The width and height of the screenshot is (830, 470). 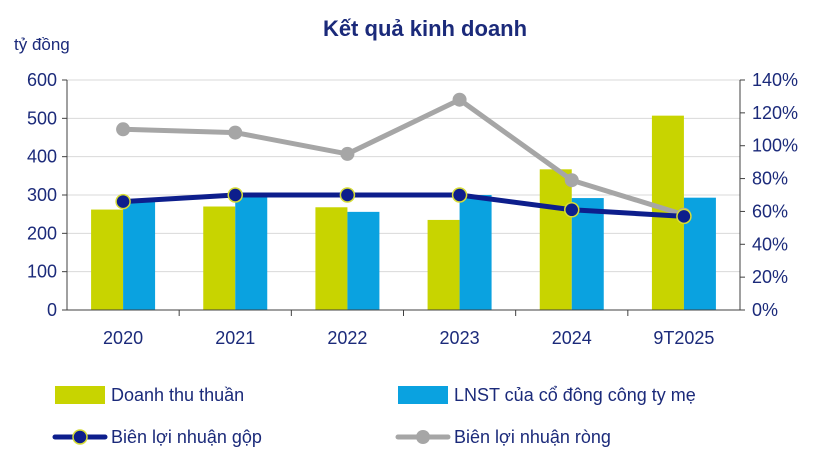 I want to click on category-labels: 2020 2021 2022 2023 2024 9T2025, so click(x=408, y=338).